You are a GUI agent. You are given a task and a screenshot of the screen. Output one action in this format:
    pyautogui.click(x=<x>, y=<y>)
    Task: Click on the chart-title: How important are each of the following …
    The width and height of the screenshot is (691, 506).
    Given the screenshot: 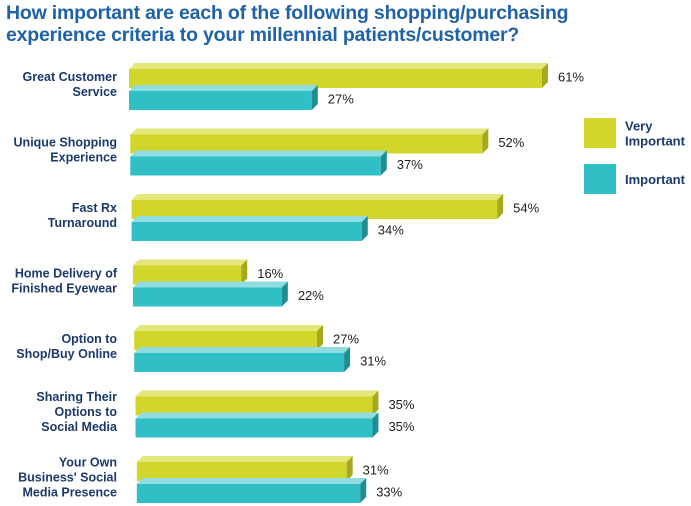 What is the action you would take?
    pyautogui.click(x=346, y=24)
    